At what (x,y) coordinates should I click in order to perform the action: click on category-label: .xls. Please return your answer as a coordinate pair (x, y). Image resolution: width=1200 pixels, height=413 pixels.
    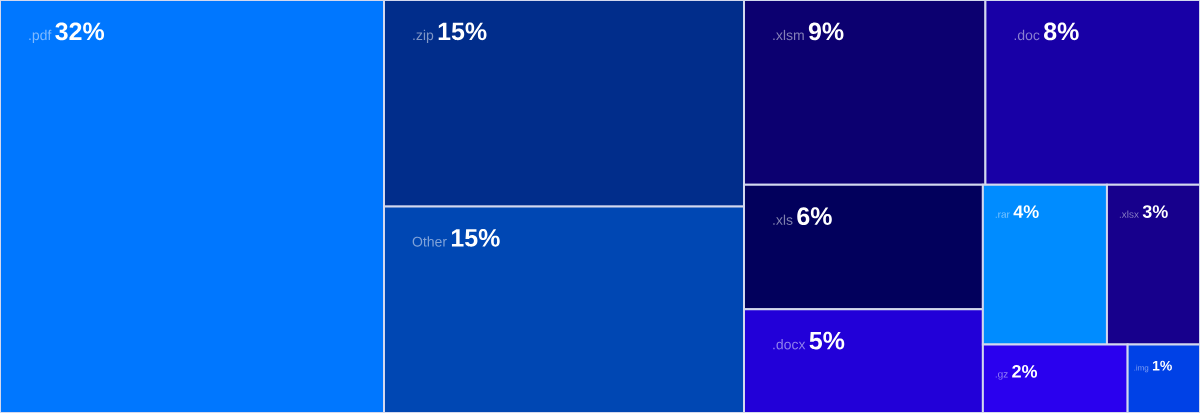
    Looking at the image, I should click on (783, 219).